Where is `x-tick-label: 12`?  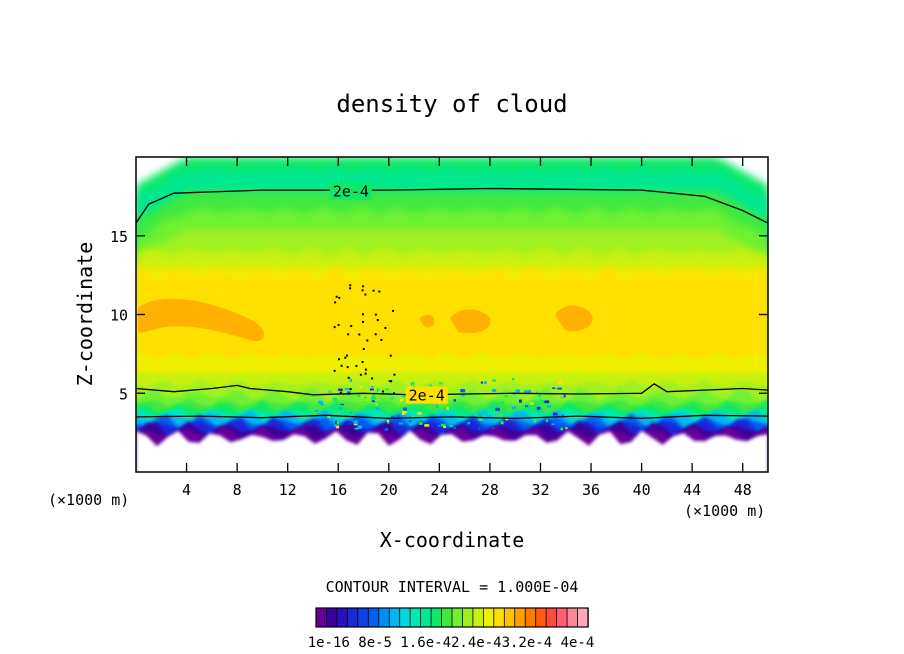
x-tick-label: 12 is located at coordinates (288, 490).